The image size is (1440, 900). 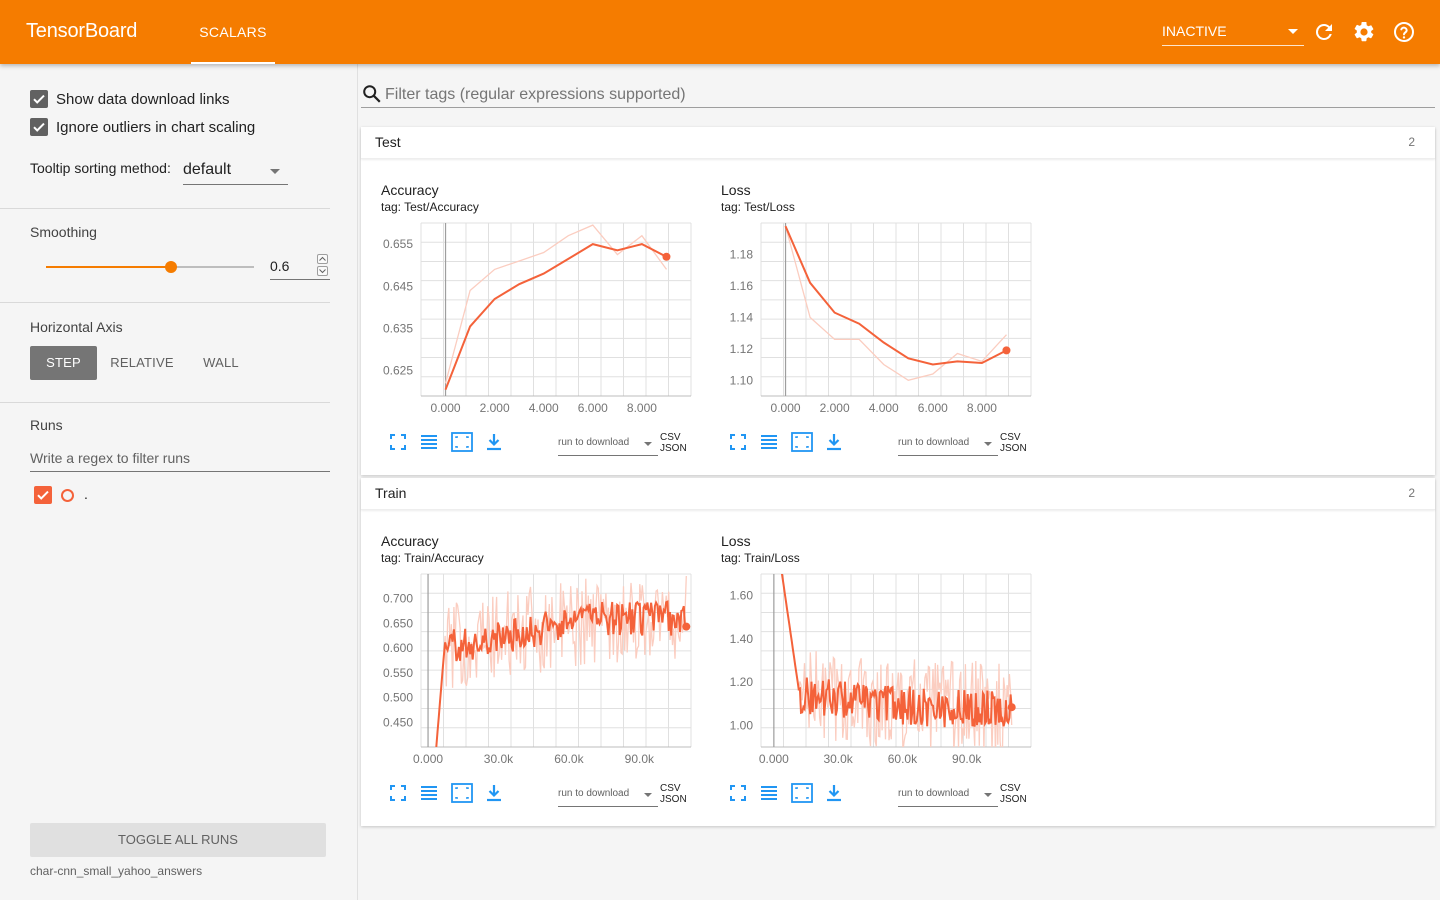 What do you see at coordinates (398, 673) in the screenshot?
I see `y-tick-label: 0.550` at bounding box center [398, 673].